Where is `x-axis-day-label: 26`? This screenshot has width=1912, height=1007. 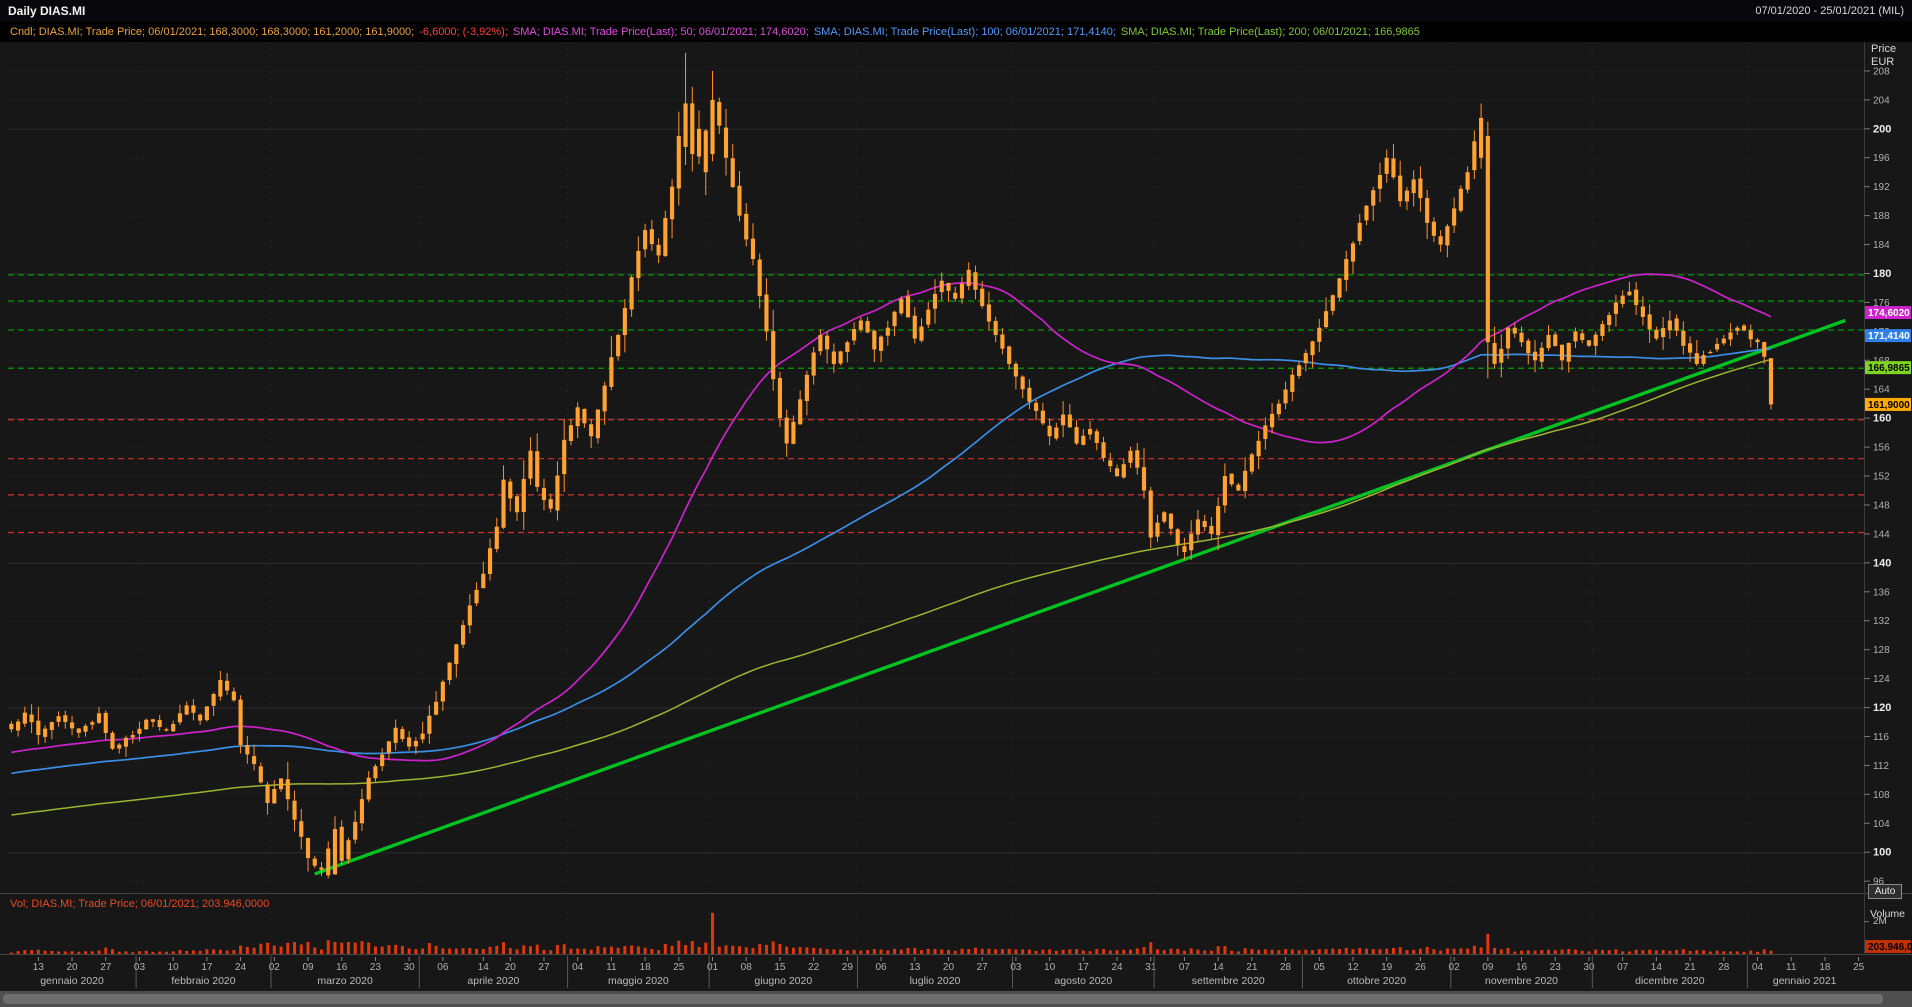
x-axis-day-label: 26 is located at coordinates (1421, 967).